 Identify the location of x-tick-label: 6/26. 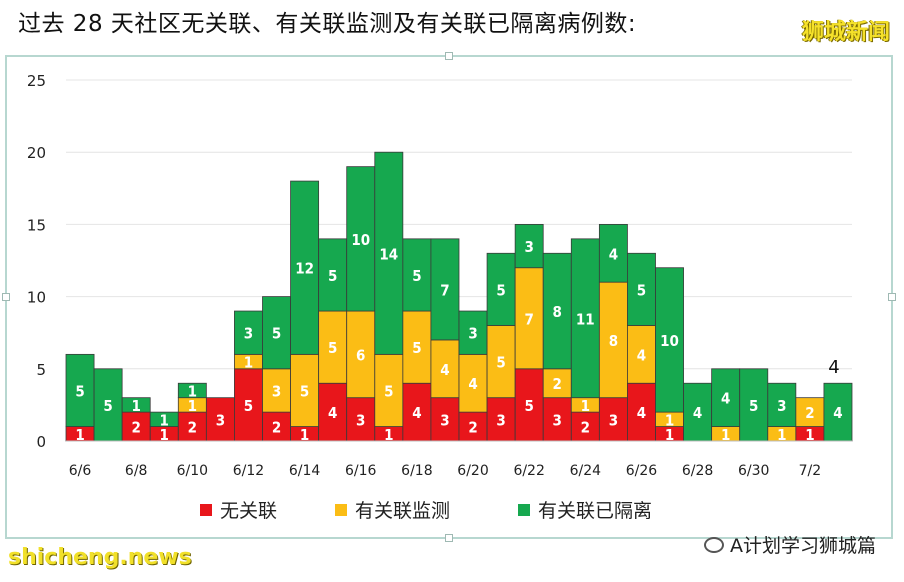
(642, 471).